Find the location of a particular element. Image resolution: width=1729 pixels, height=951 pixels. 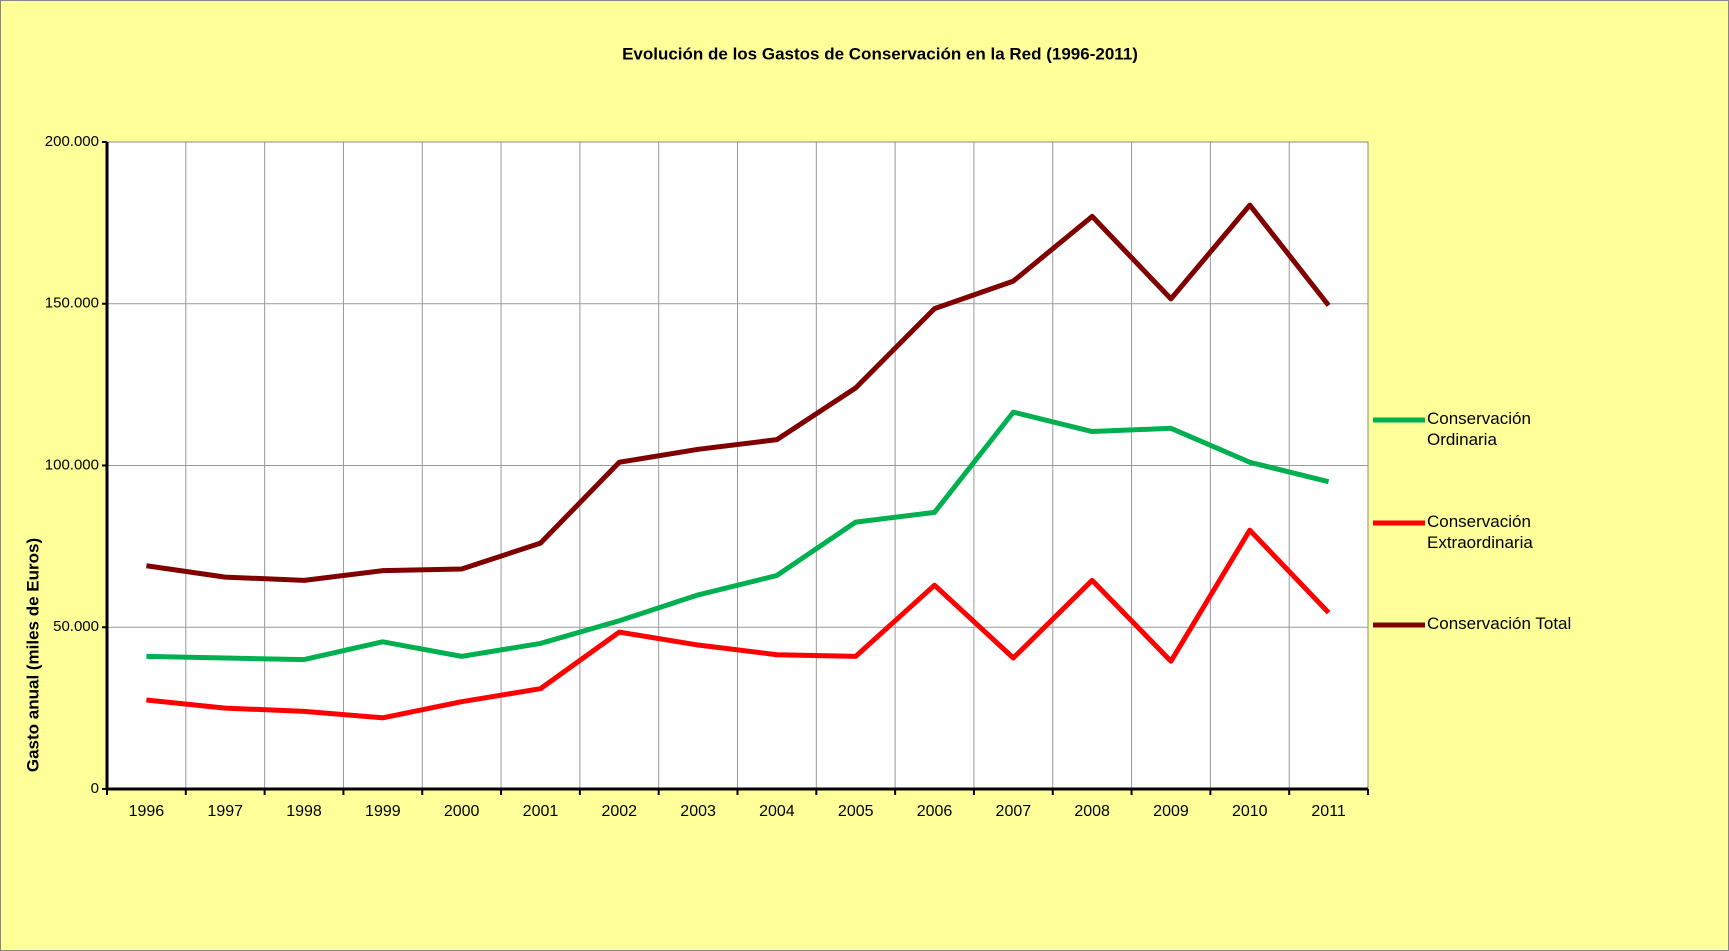

y-axis-label: Gasto anual (miles de Euros) is located at coordinates (32, 655).